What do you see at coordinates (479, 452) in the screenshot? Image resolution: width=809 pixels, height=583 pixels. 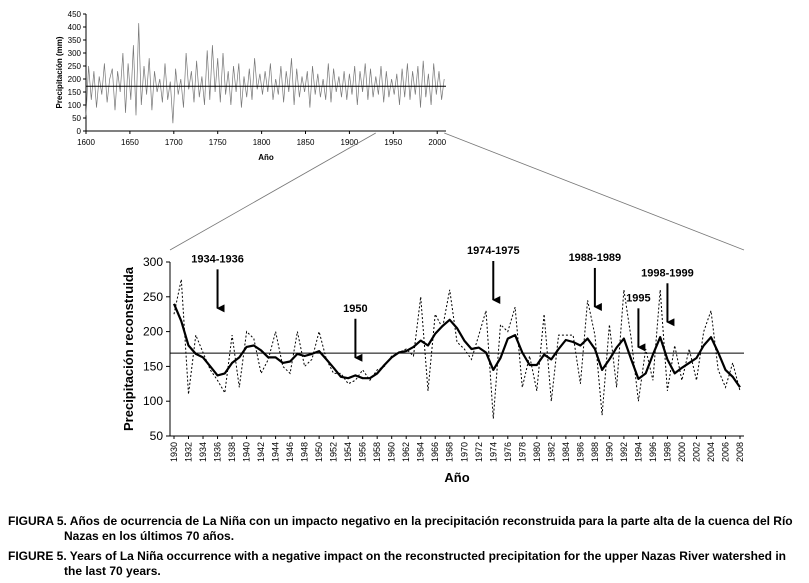 I see `main-x-tick-label: 1972` at bounding box center [479, 452].